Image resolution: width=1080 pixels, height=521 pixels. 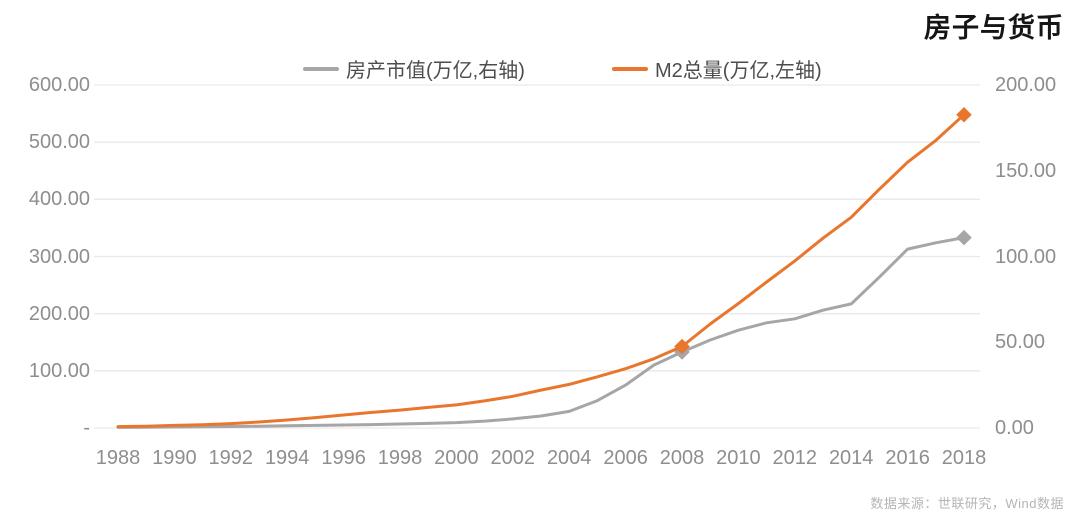 What do you see at coordinates (994, 28) in the screenshot?
I see `page-title: 房子与货币` at bounding box center [994, 28].